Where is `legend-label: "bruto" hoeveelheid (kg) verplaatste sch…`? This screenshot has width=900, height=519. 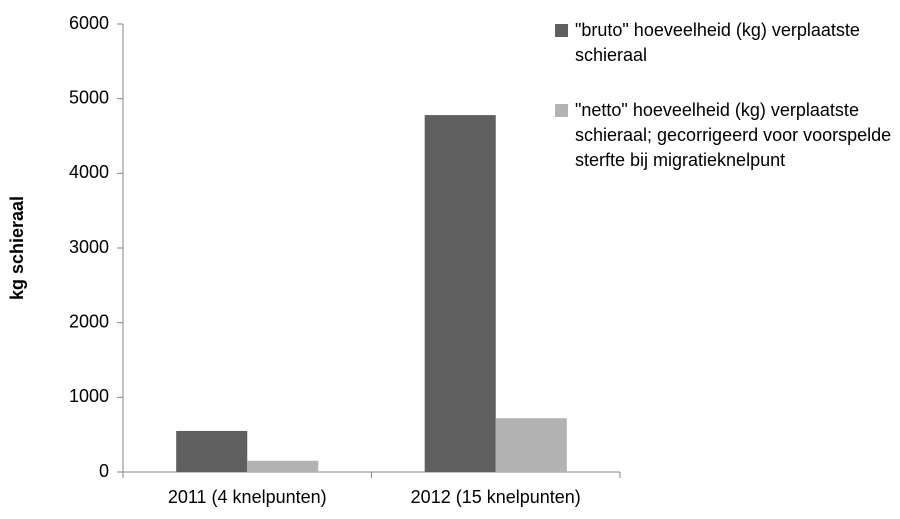 legend-label: "bruto" hoeveelheid (kg) verplaatste sch… is located at coordinates (717, 42).